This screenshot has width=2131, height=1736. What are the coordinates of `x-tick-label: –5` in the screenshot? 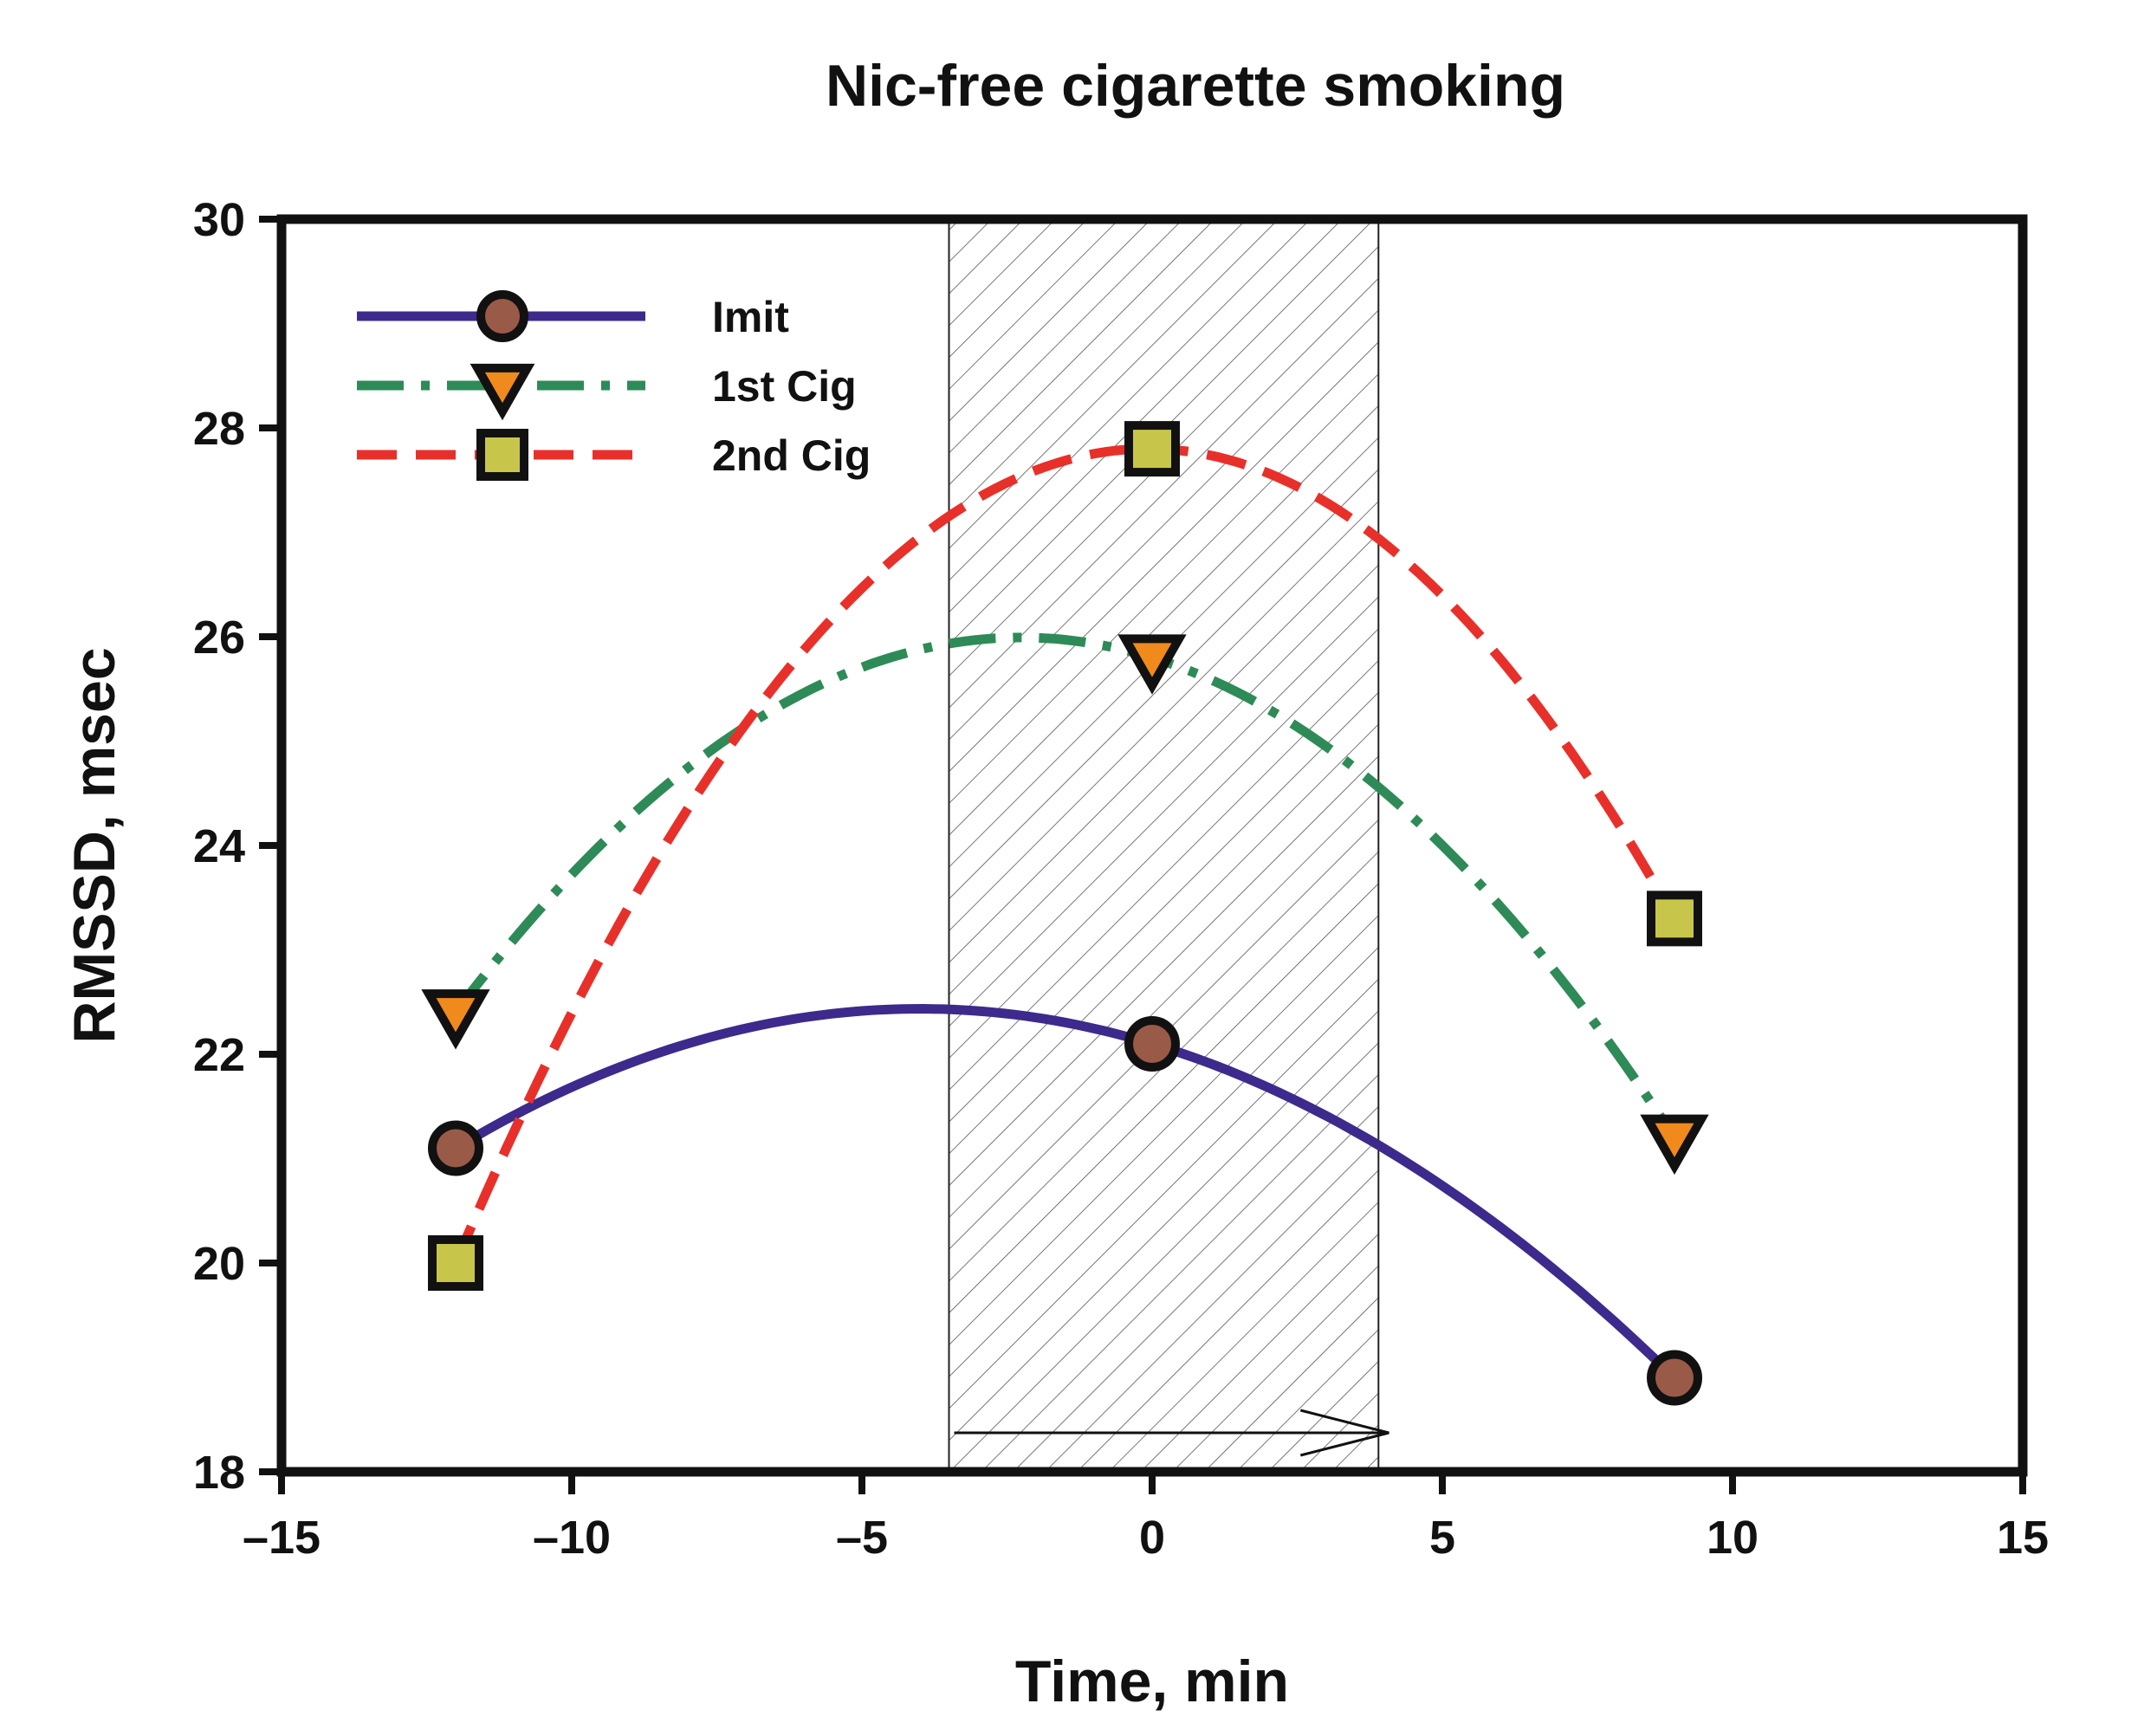 It's located at (862, 1538).